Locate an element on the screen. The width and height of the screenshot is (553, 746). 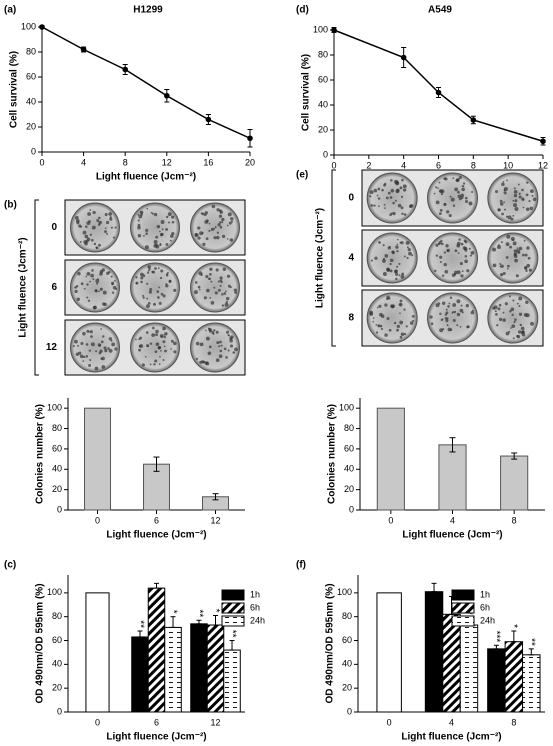
panel-label: (c) is located at coordinates (10, 565).